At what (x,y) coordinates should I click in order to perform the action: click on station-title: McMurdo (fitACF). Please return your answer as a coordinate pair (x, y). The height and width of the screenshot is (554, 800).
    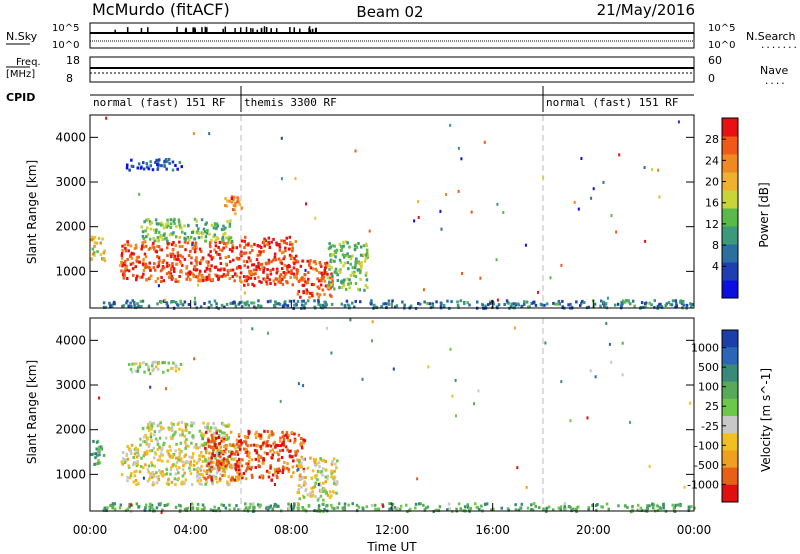
    Looking at the image, I should click on (161, 9).